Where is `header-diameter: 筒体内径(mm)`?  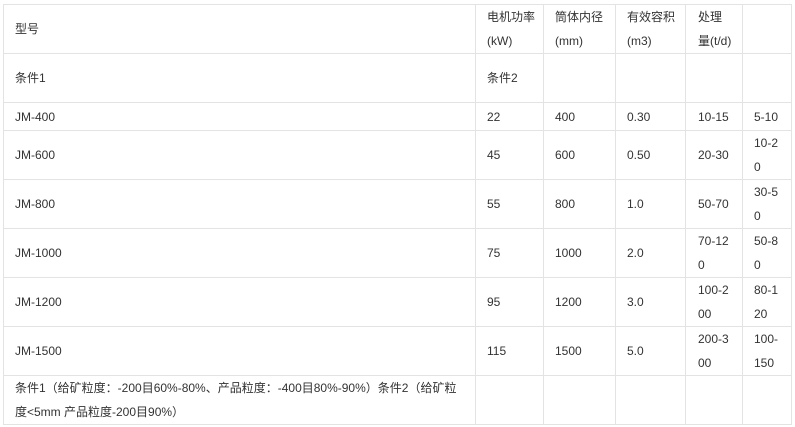 header-diameter: 筒体内径(mm) is located at coordinates (579, 29).